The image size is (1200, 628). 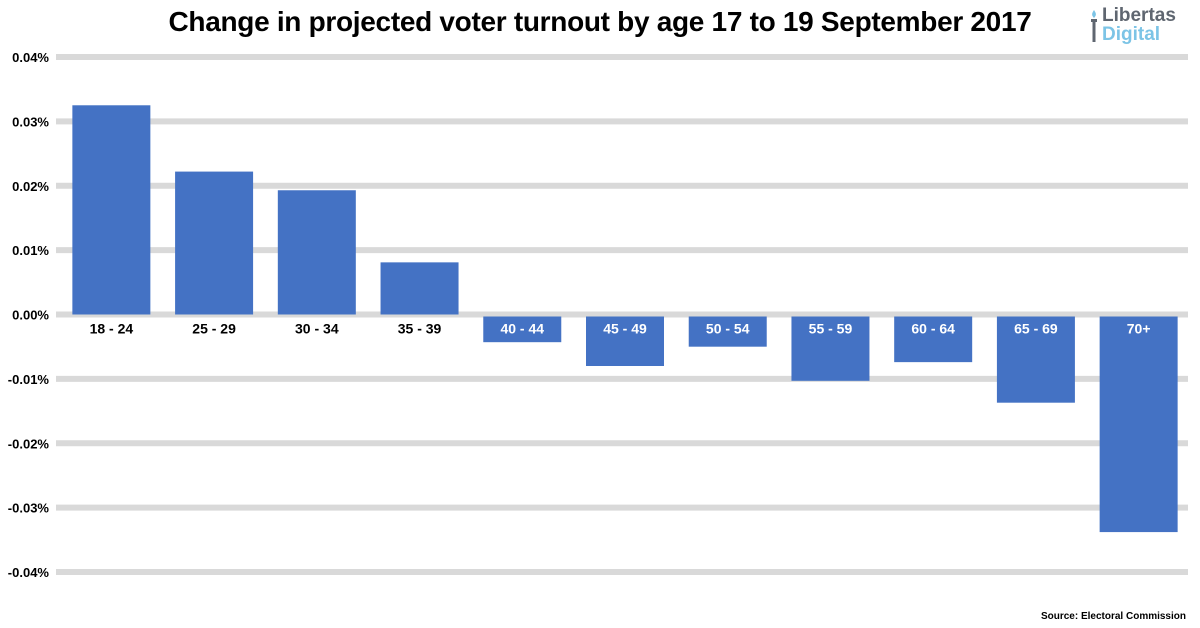 I want to click on y-tick-label: -0.04%, so click(x=29, y=572).